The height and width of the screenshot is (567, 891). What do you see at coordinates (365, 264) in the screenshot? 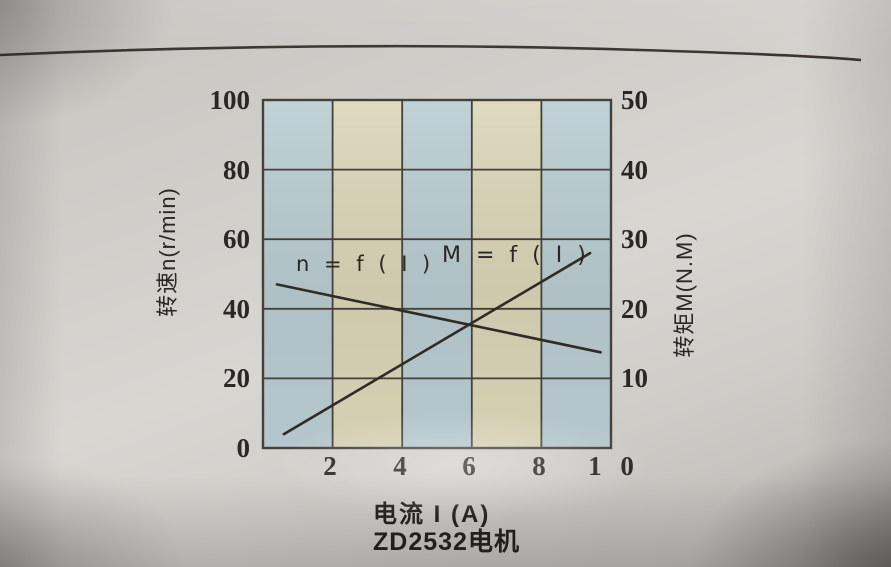
I see `curve-label-n: n = f ( I )` at bounding box center [365, 264].